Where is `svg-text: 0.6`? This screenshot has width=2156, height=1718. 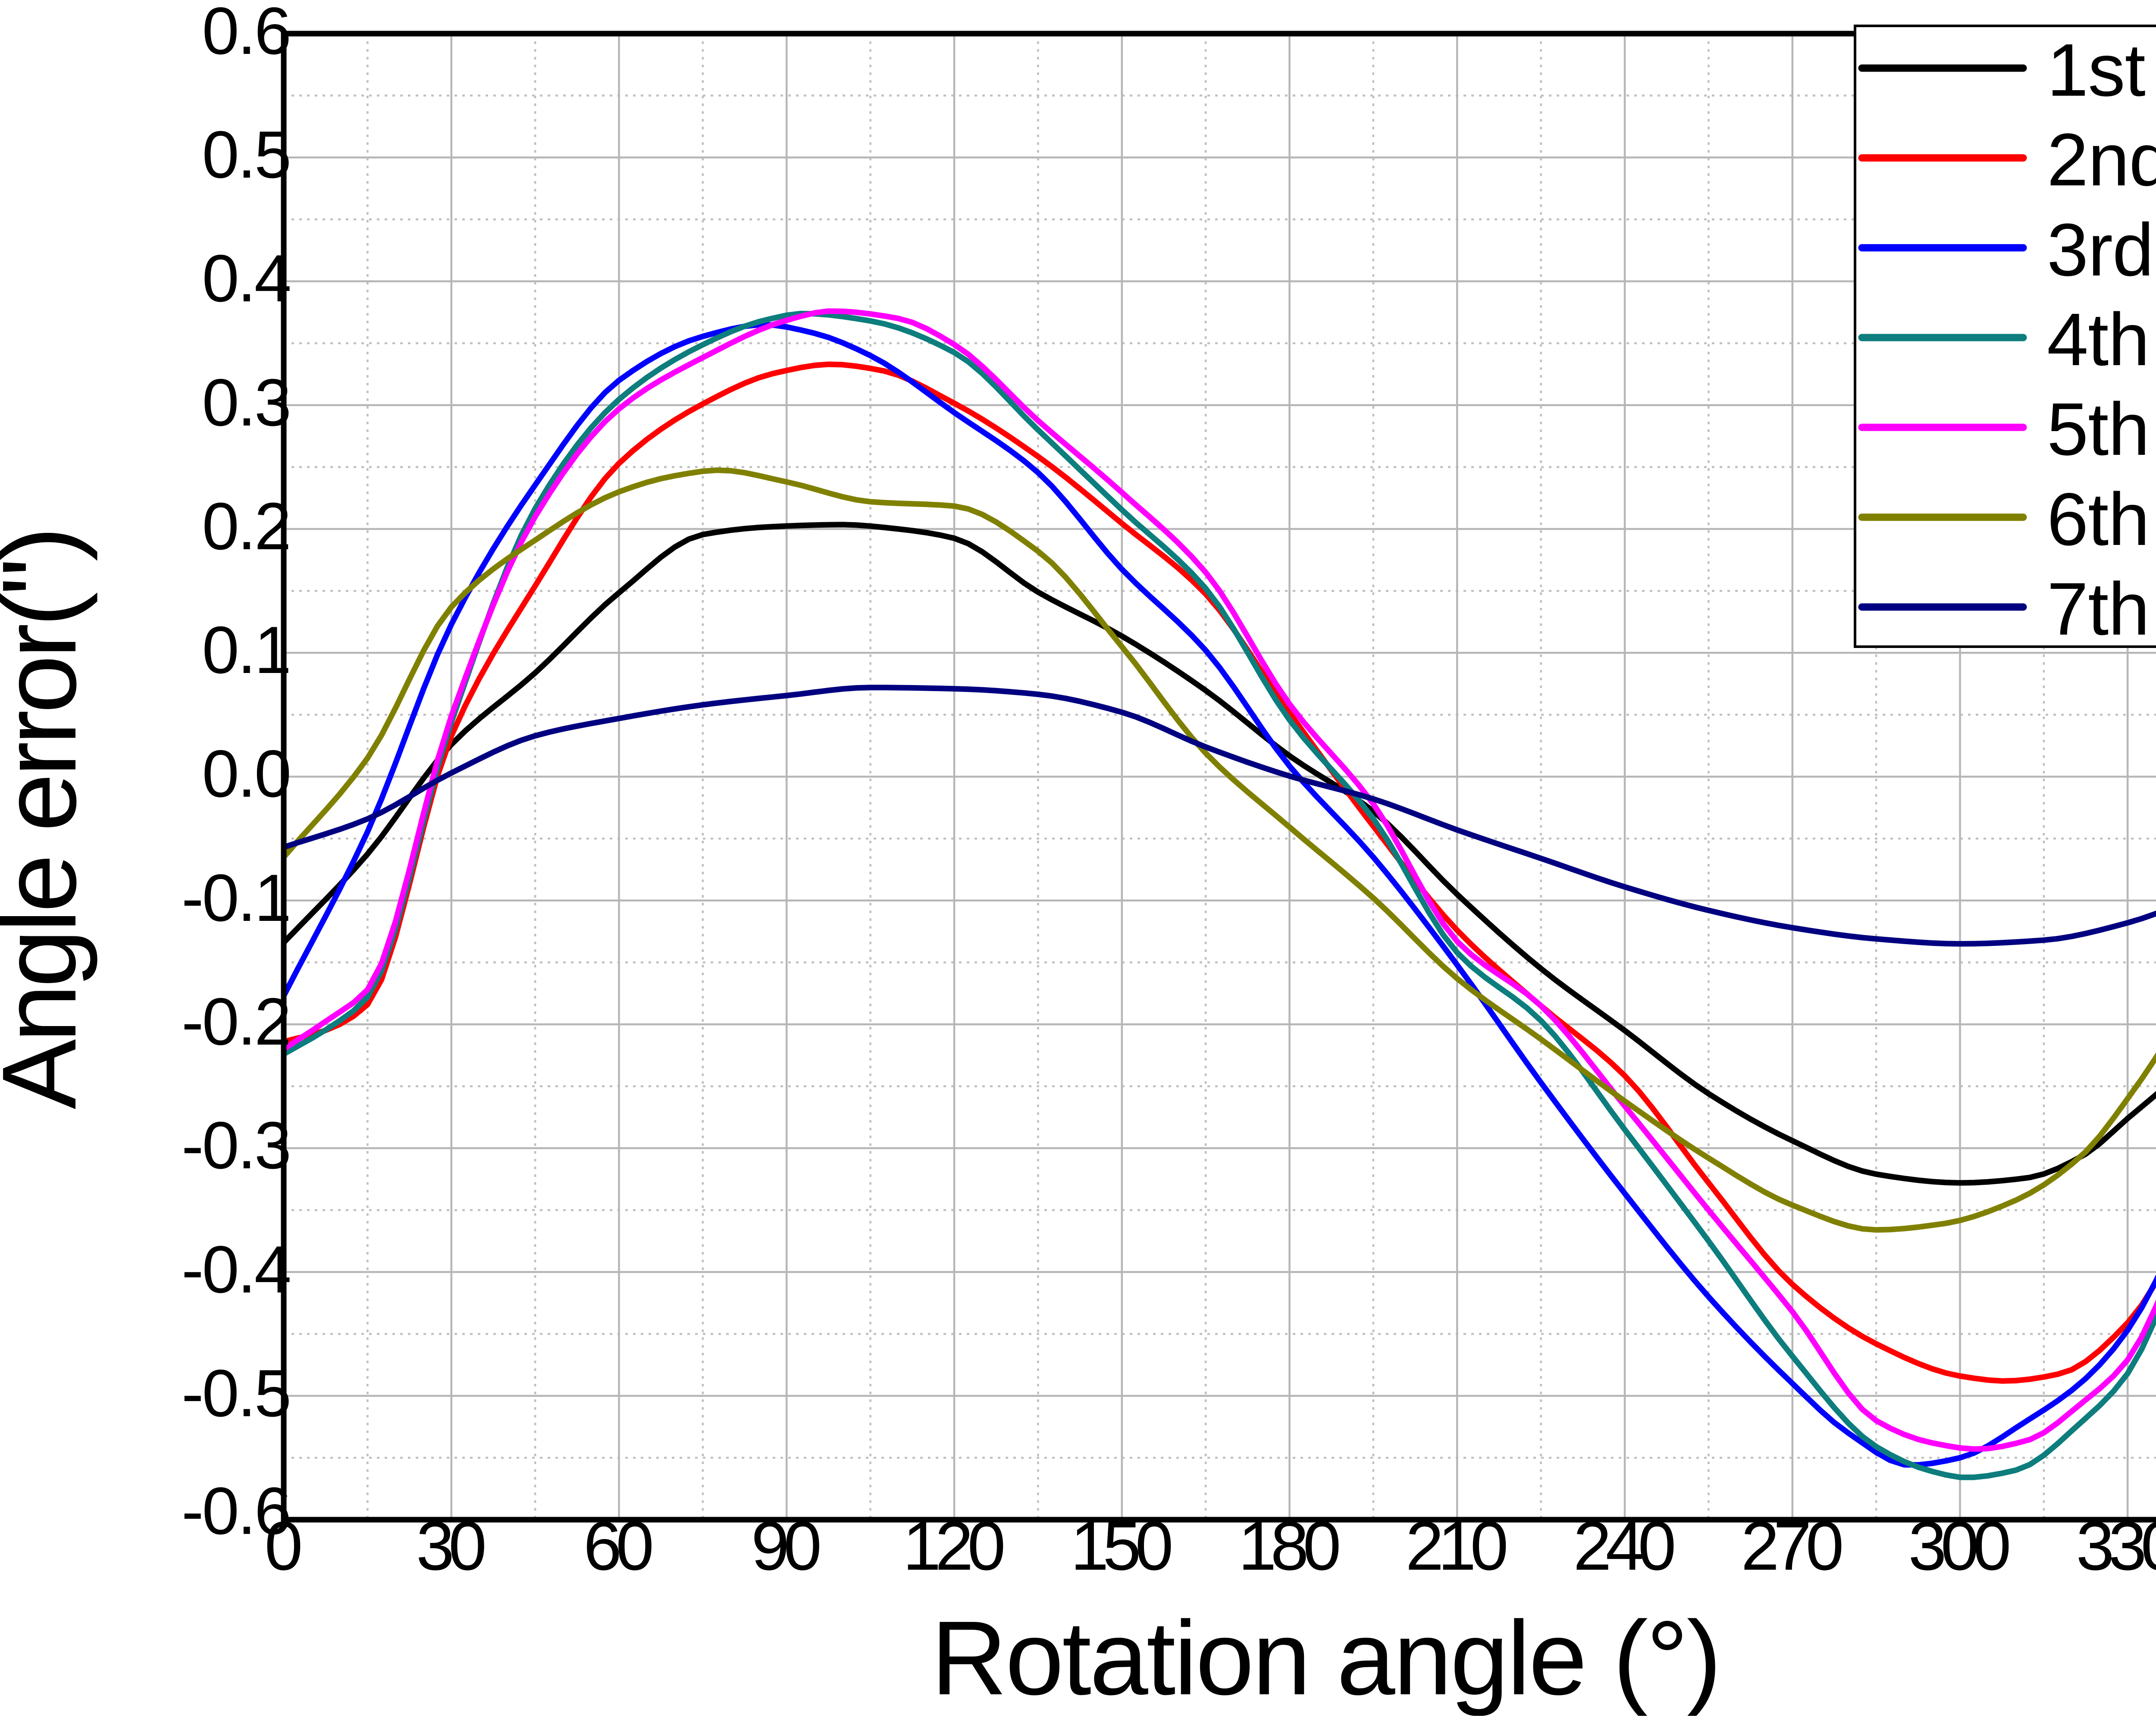
svg-text: 0.6 is located at coordinates (246, 34).